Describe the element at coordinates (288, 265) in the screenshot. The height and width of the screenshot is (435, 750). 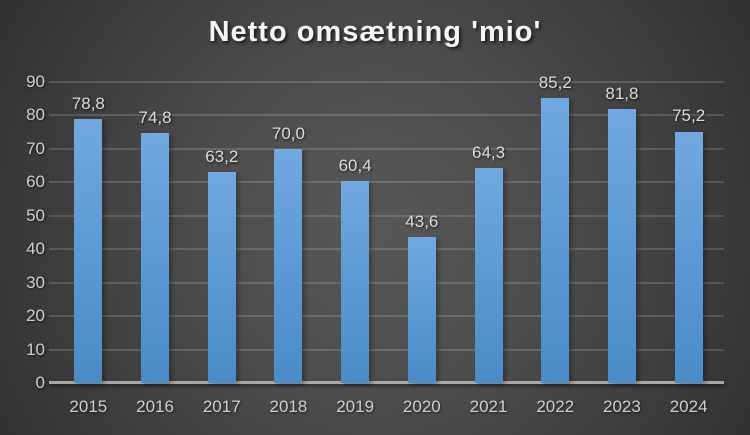
I see `bar-2018` at that location.